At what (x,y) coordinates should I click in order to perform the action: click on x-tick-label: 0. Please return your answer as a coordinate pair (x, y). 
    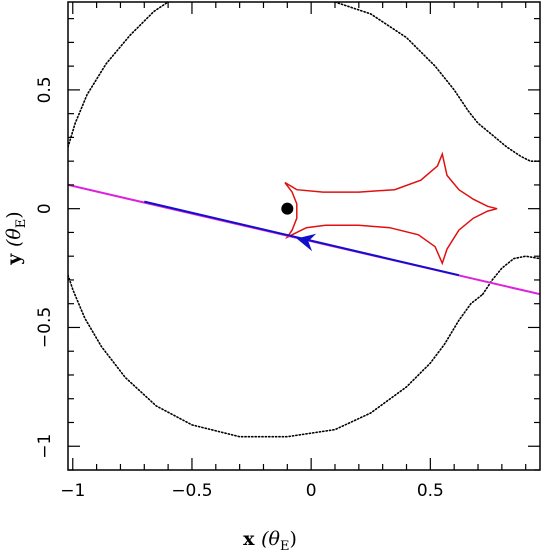
    Looking at the image, I should click on (311, 491).